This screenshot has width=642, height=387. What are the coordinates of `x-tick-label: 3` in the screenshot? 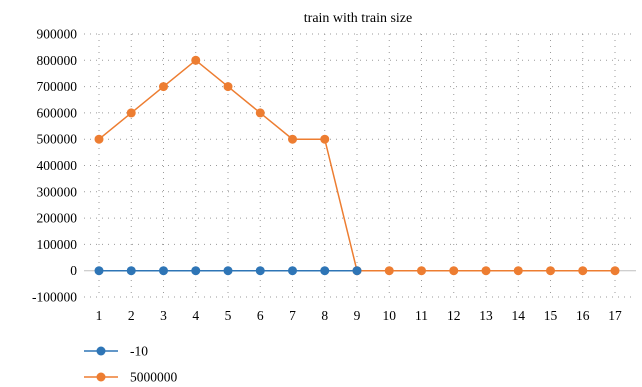 It's located at (163, 315).